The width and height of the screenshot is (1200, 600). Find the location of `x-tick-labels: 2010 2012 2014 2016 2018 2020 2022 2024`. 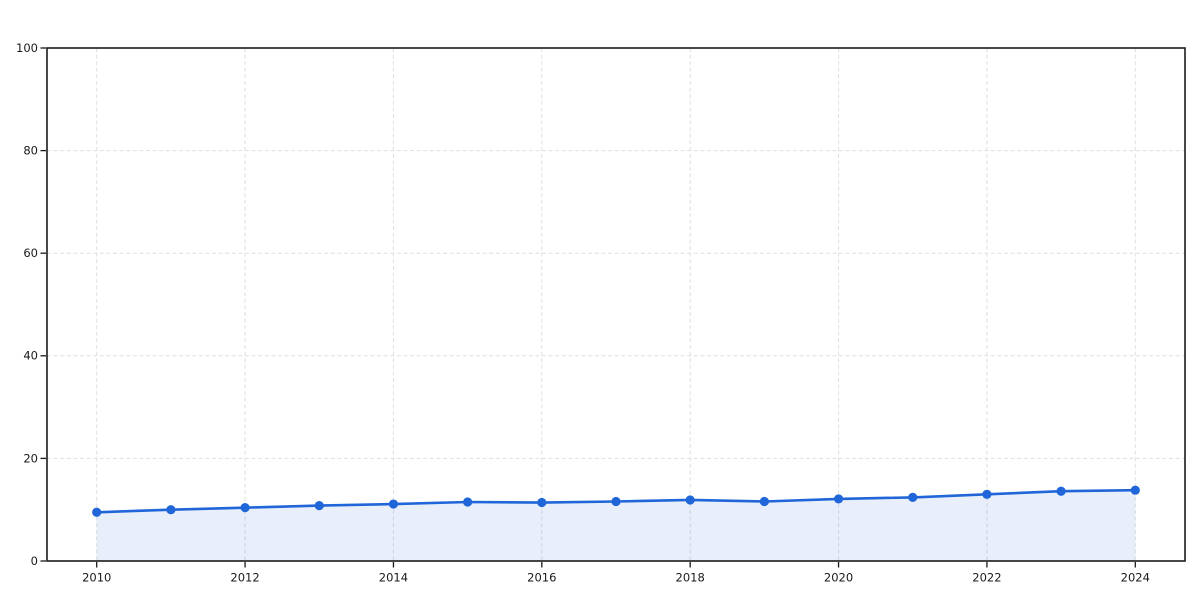

x-tick-labels: 2010 2012 2014 2016 2018 2020 2022 2024 is located at coordinates (616, 578).